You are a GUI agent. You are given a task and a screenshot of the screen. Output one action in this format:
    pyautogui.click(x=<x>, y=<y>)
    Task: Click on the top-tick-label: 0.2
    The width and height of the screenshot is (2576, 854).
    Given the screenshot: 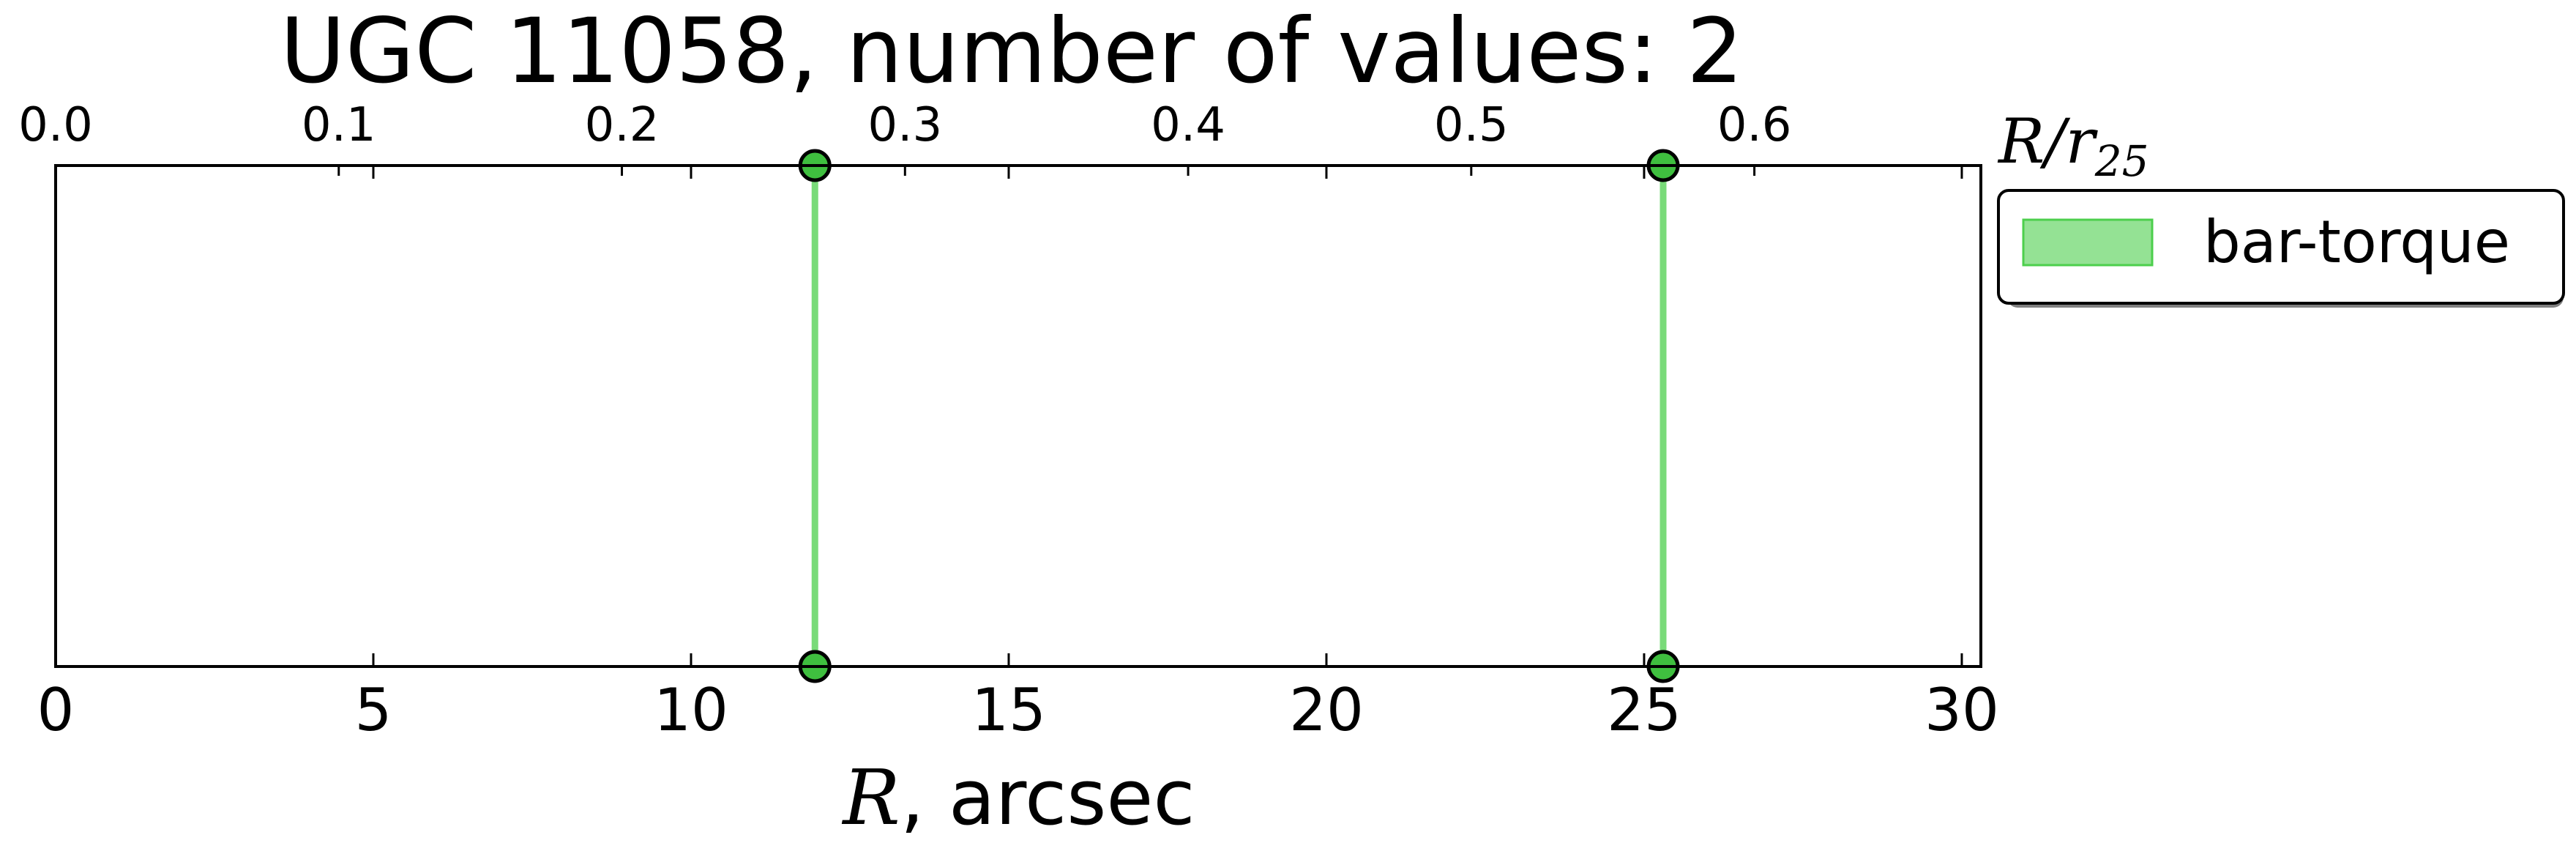 What is the action you would take?
    pyautogui.click(x=622, y=125)
    